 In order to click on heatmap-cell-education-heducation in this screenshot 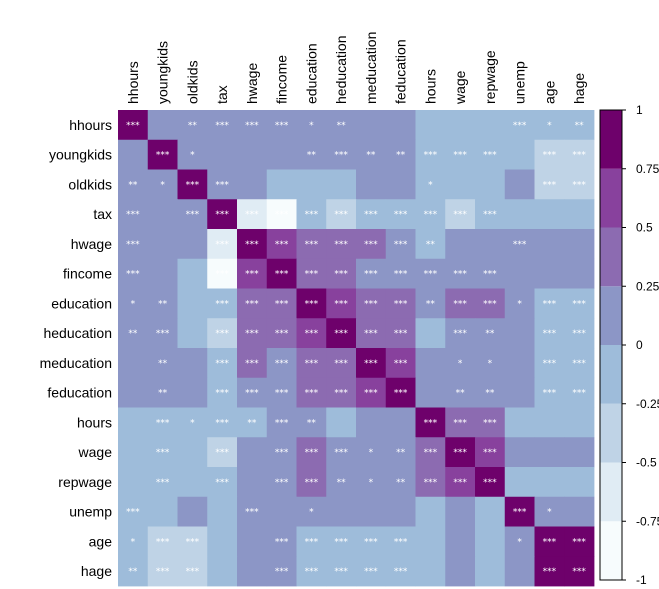, I will do `click(341, 303)`.